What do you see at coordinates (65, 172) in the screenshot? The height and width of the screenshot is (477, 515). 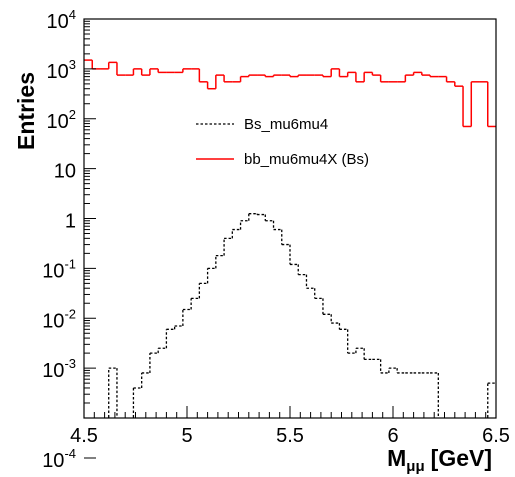 I see `y-tick-label: 10` at bounding box center [65, 172].